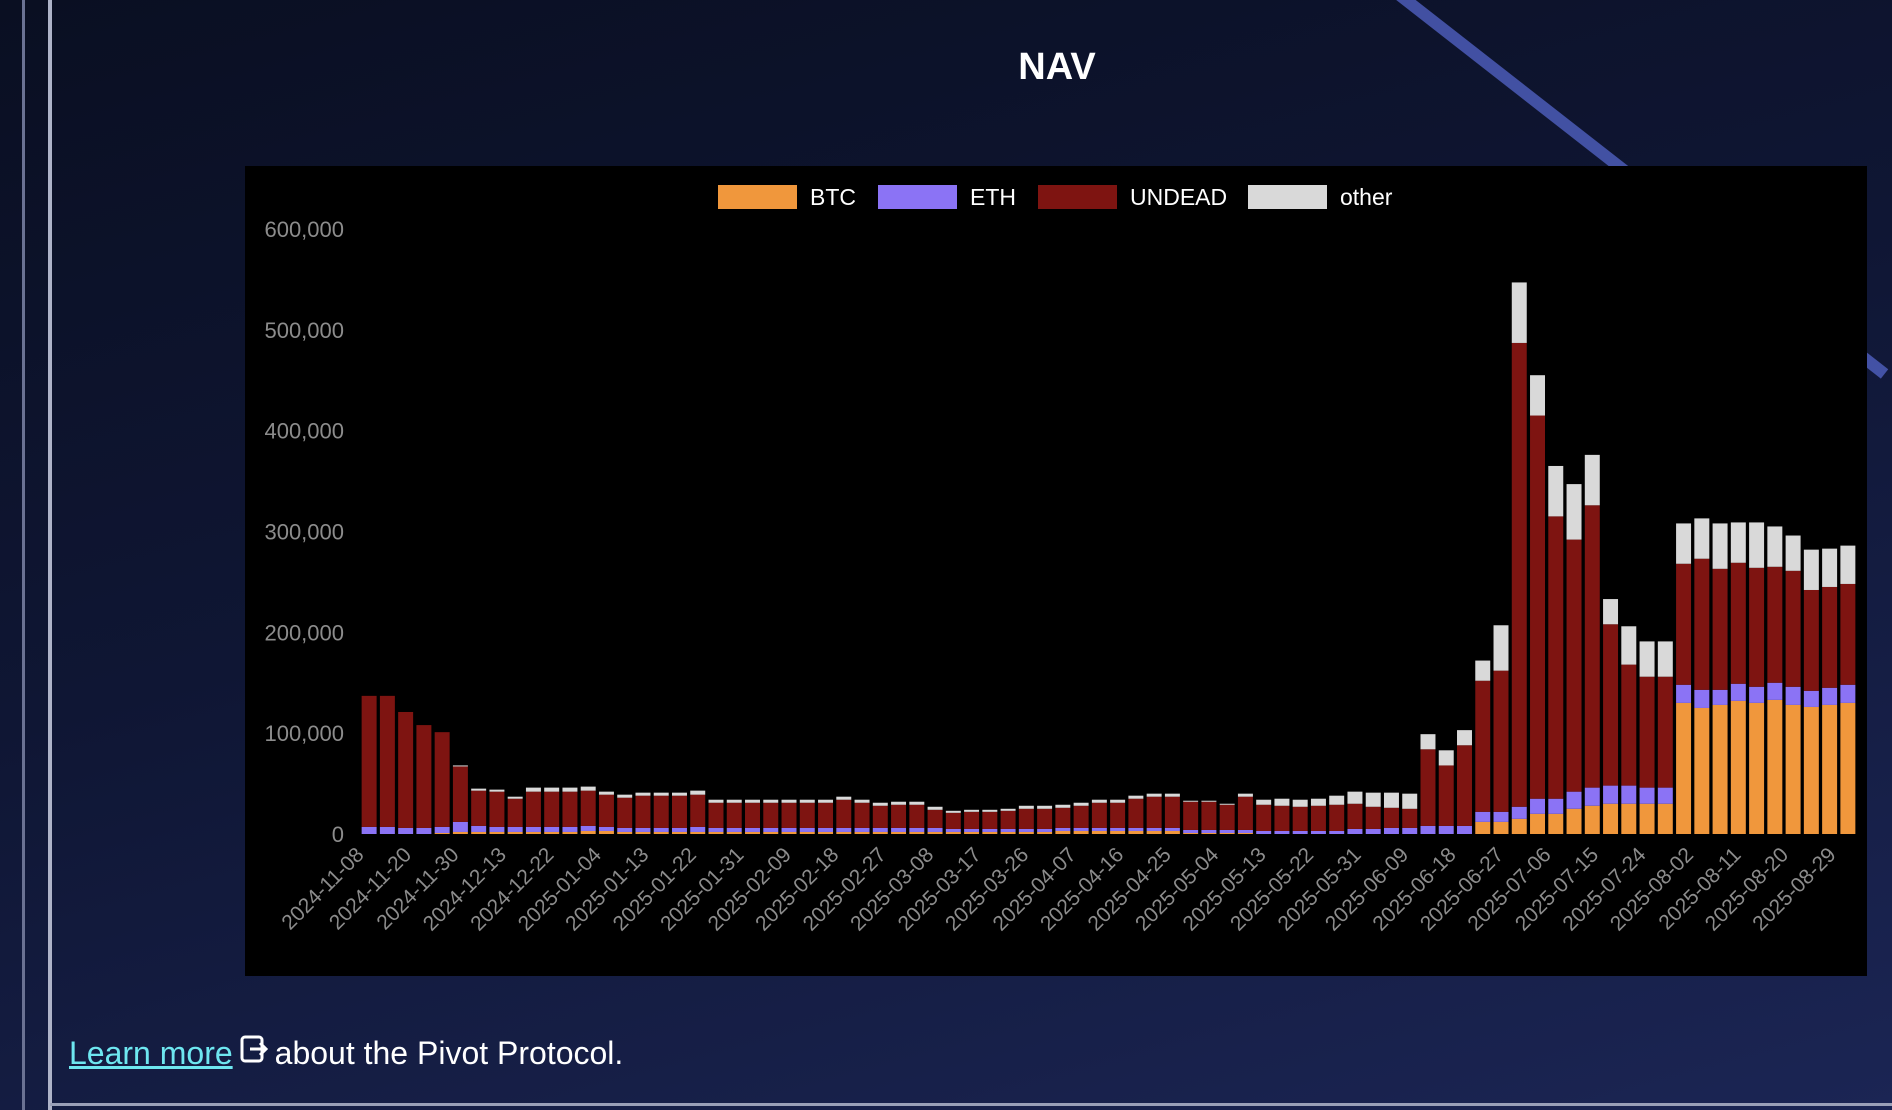 The height and width of the screenshot is (1110, 1892). Describe the element at coordinates (304, 229) in the screenshot. I see `y-tick-label: 600,000` at that location.